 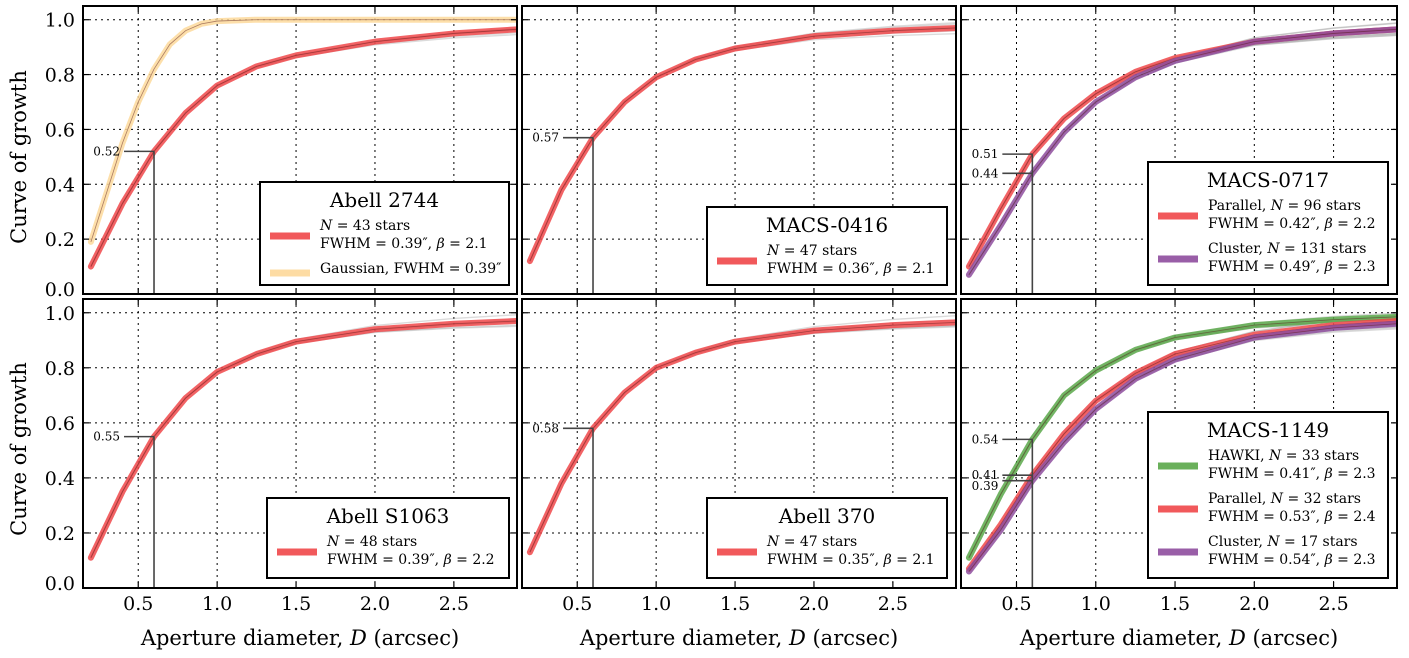 I want to click on legend-title: Abell 2744, so click(x=384, y=200).